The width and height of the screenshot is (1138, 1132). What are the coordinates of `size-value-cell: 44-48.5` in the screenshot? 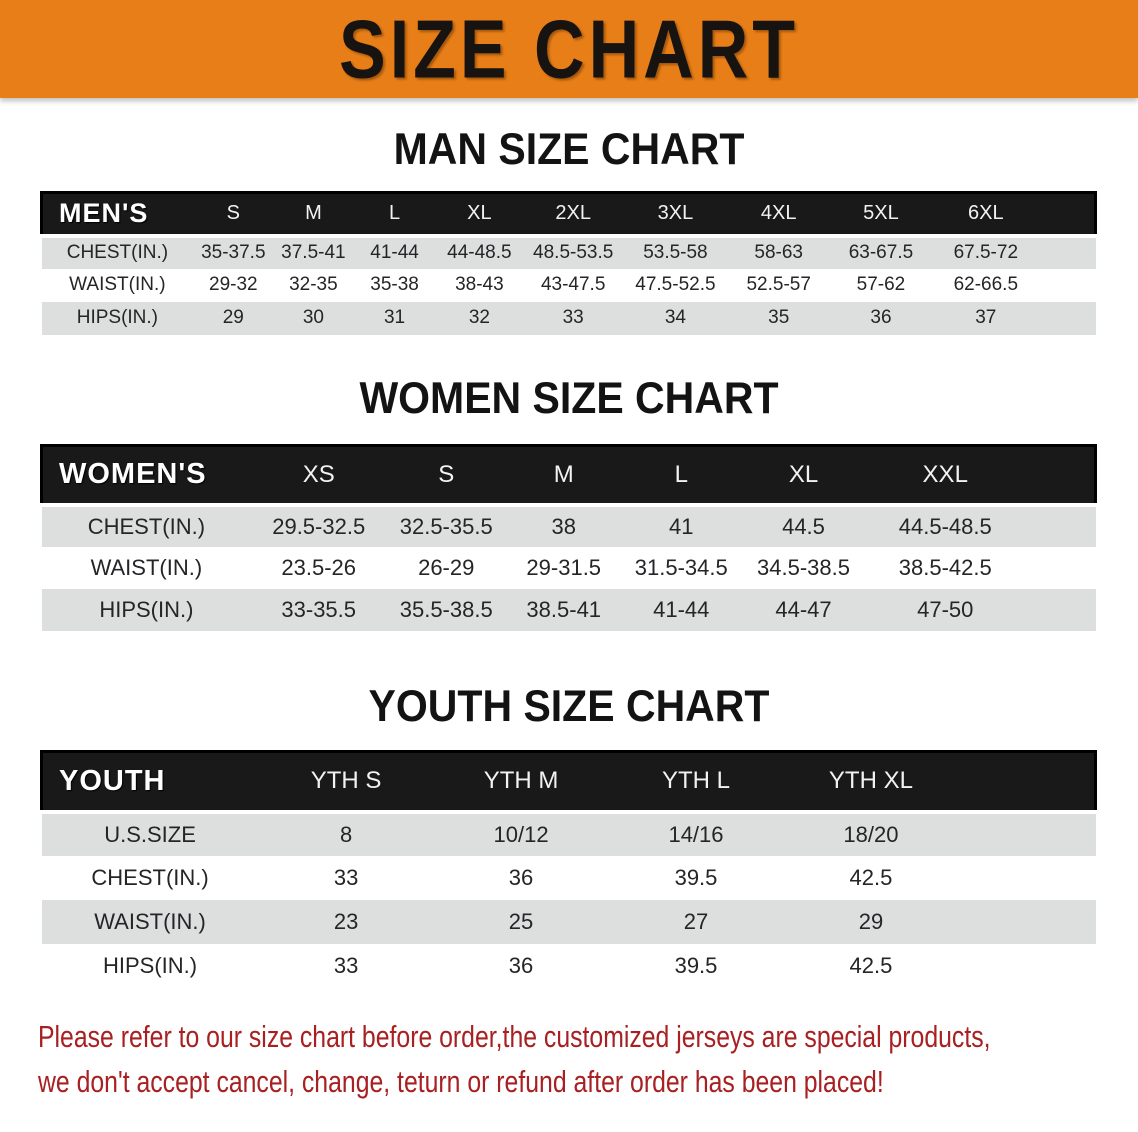 It's located at (479, 251).